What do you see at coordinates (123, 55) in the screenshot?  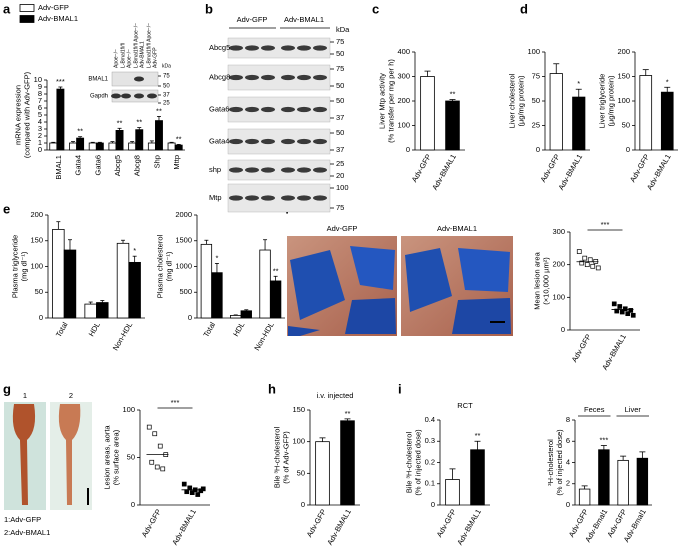 I see `inset-column-label: L-Bmal1fl/fl` at bounding box center [123, 55].